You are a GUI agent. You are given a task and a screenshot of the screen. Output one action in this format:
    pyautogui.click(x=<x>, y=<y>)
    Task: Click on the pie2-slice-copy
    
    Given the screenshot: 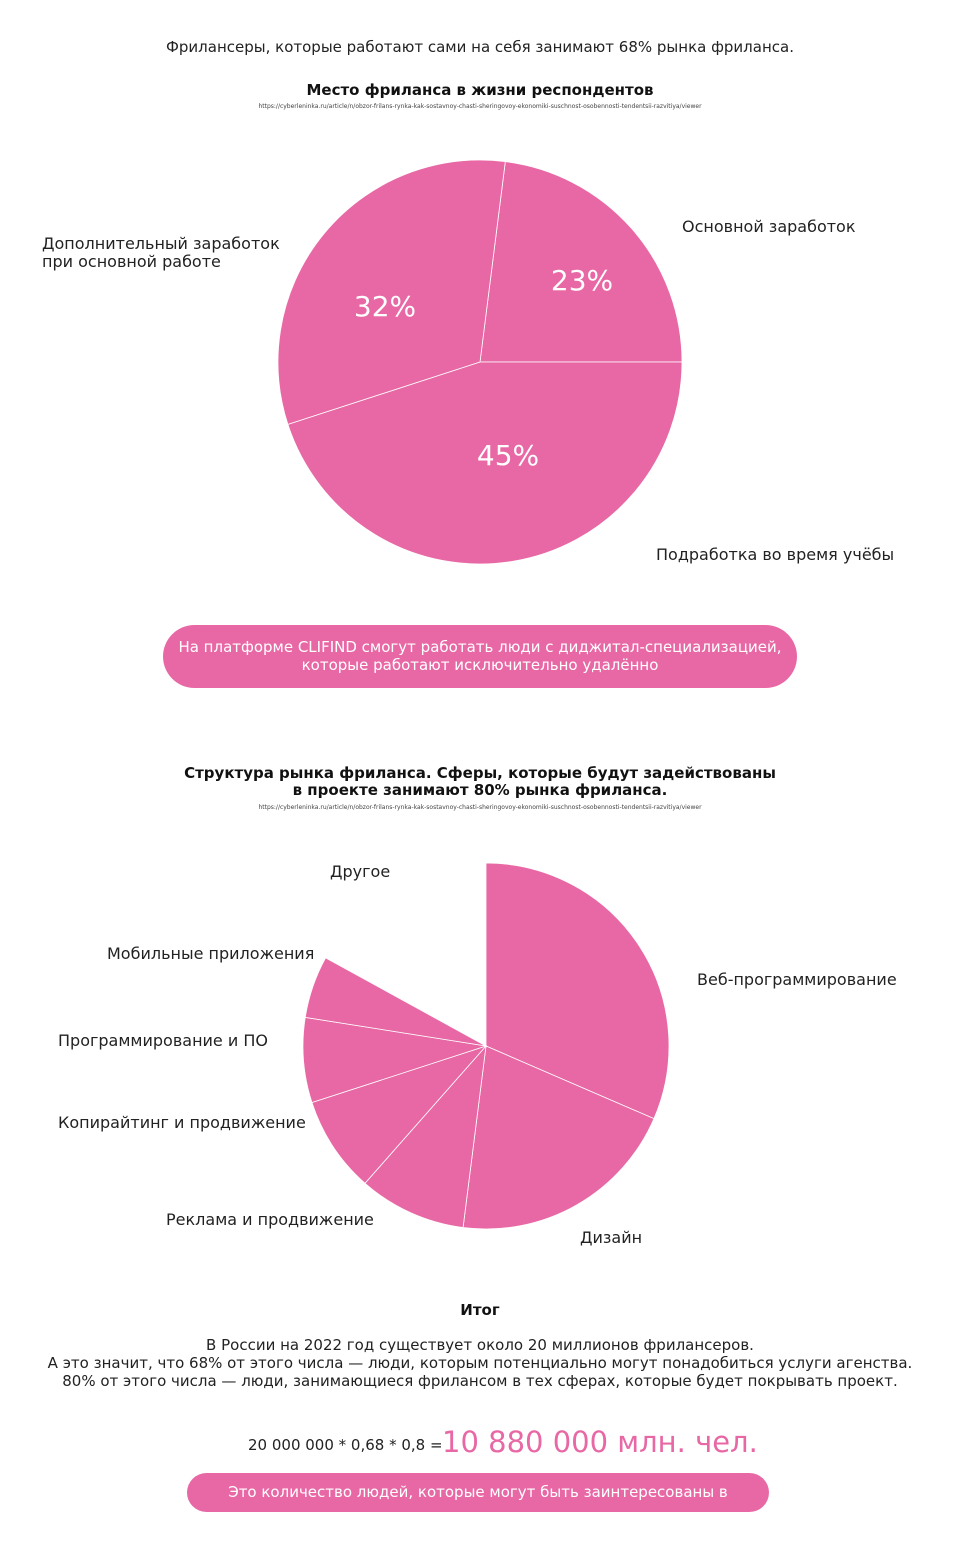 What is the action you would take?
    pyautogui.click(x=399, y=1114)
    